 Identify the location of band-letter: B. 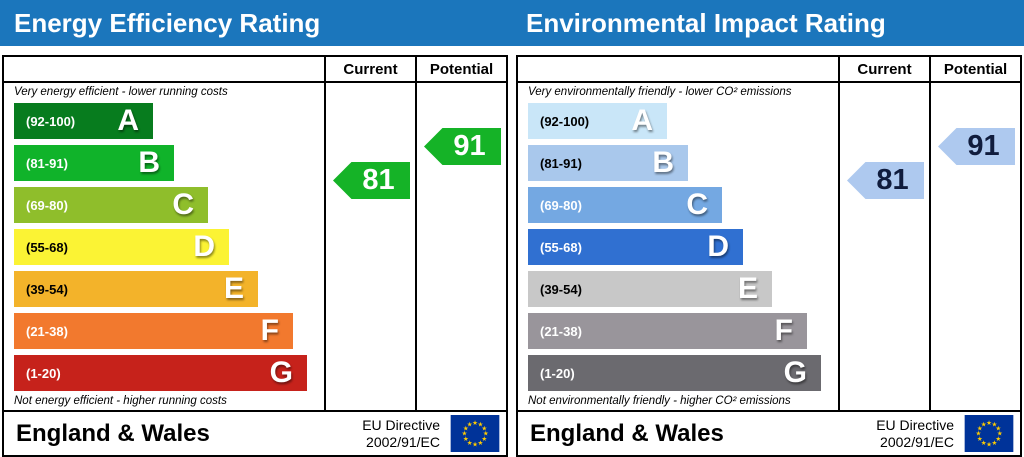
(149, 162).